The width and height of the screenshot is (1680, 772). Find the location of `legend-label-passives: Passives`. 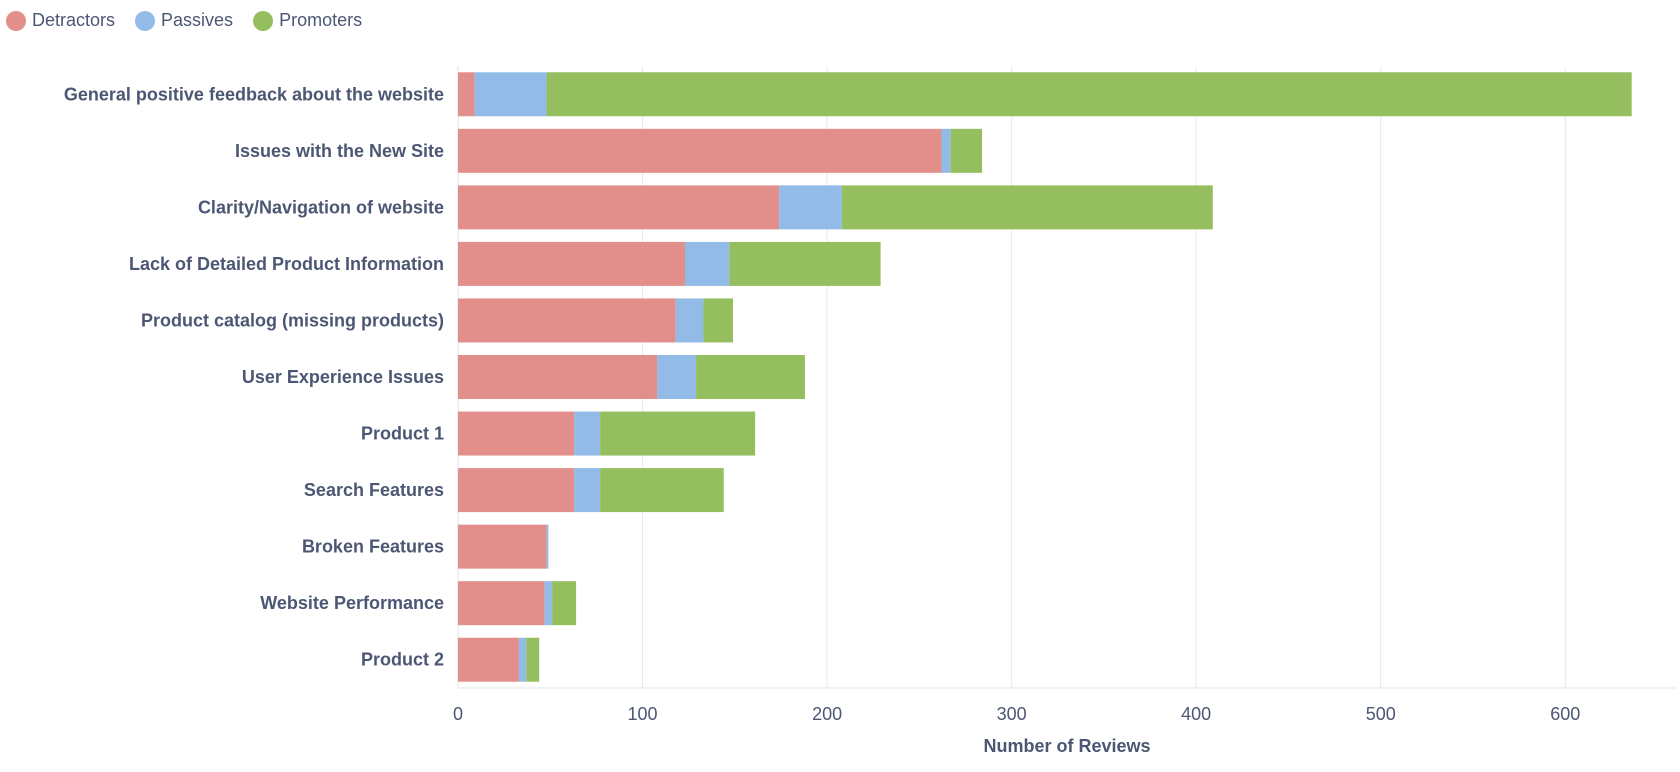

legend-label-passives: Passives is located at coordinates (197, 20).